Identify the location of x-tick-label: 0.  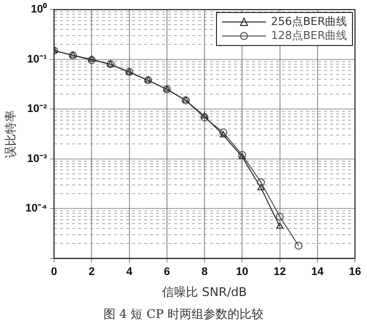
(54, 272).